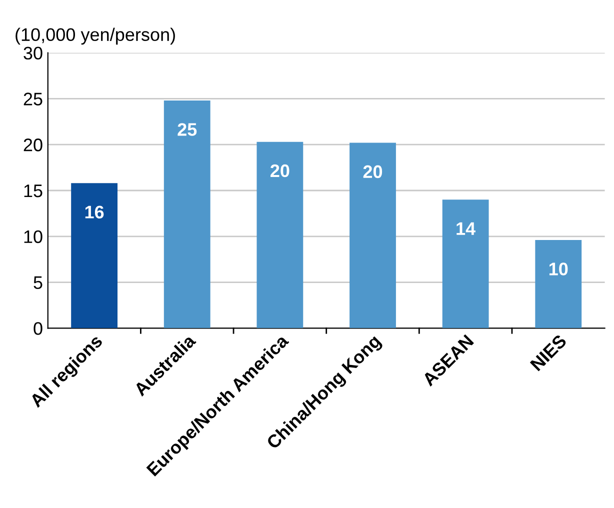 Image resolution: width=614 pixels, height=508 pixels. Describe the element at coordinates (33, 99) in the screenshot. I see `y-tick-label: 25` at that location.